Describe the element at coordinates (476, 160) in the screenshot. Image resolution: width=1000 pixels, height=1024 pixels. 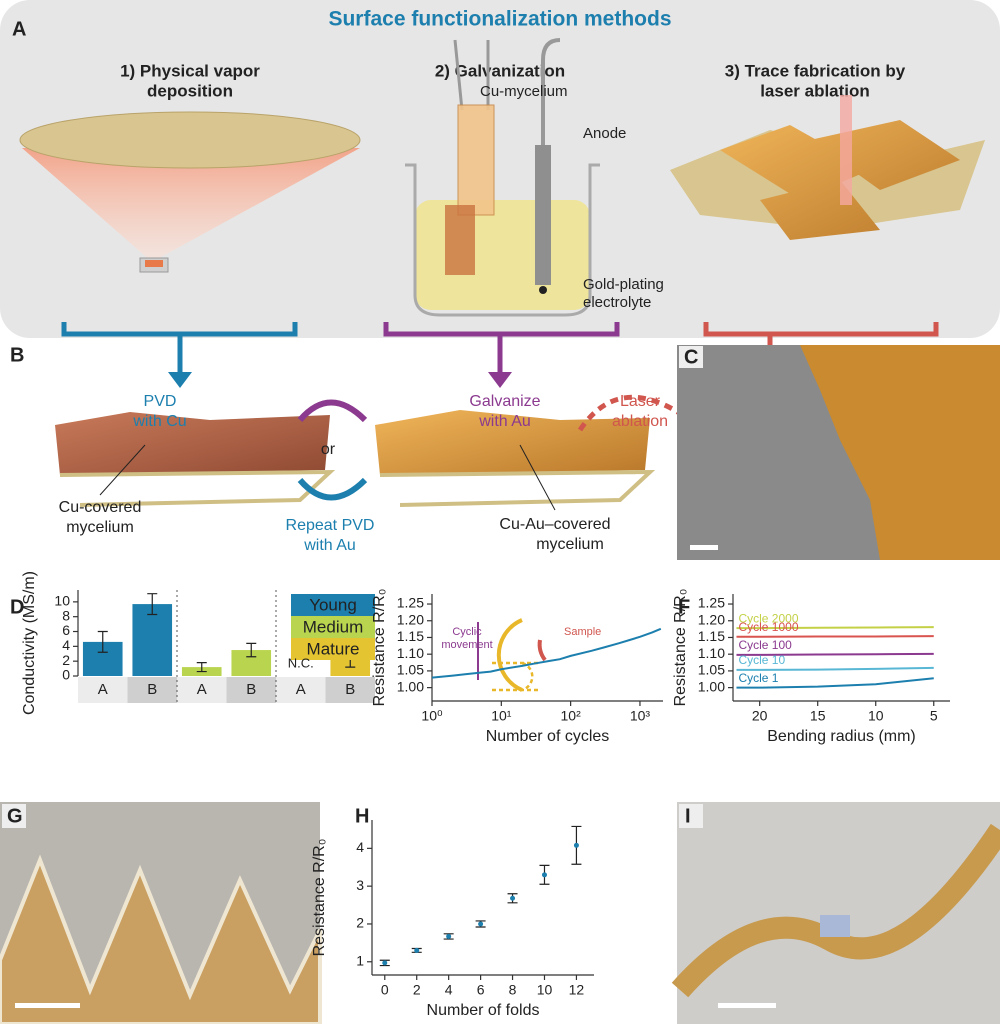
I see `cu-sample` at that location.